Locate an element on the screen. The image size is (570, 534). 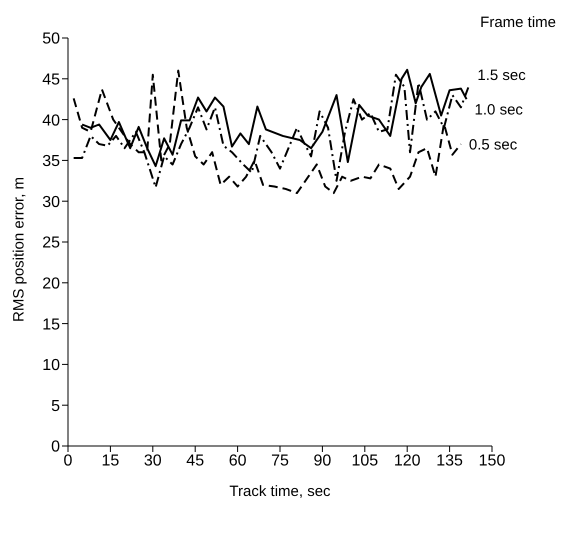
x-tick-label: 15 is located at coordinates (111, 461).